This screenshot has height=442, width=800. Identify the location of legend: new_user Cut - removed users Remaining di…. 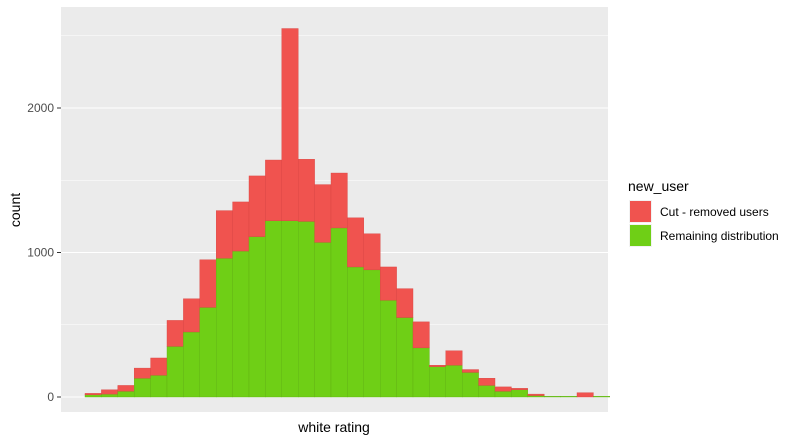
(703, 212).